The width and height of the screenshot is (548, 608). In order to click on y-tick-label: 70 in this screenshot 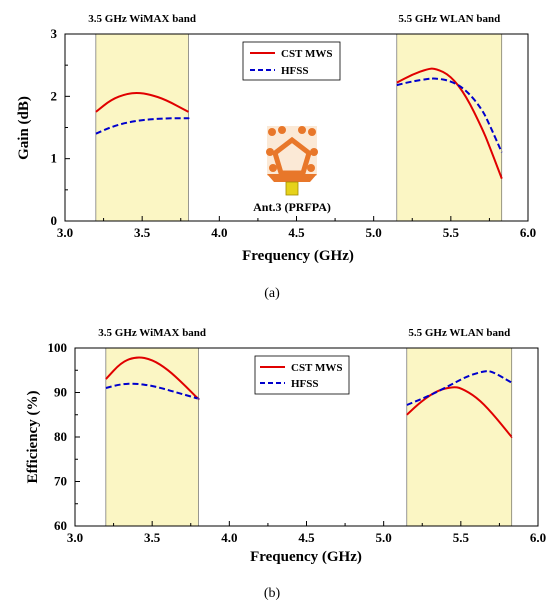, I will do `click(60, 481)`.